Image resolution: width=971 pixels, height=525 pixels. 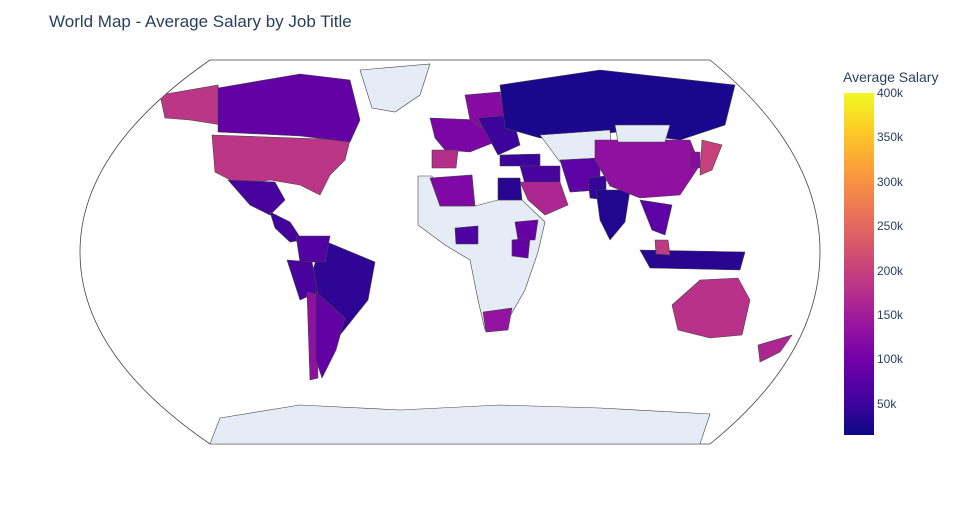 What do you see at coordinates (891, 77) in the screenshot?
I see `colorbar-title: Average Salary` at bounding box center [891, 77].